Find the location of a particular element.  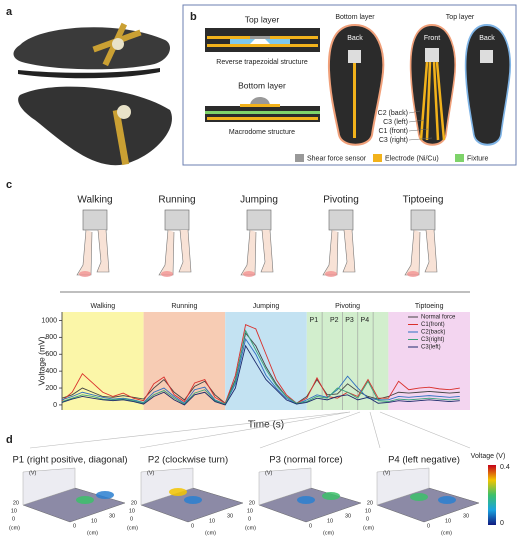

legend-label: C1(front) is located at coordinates (433, 325).